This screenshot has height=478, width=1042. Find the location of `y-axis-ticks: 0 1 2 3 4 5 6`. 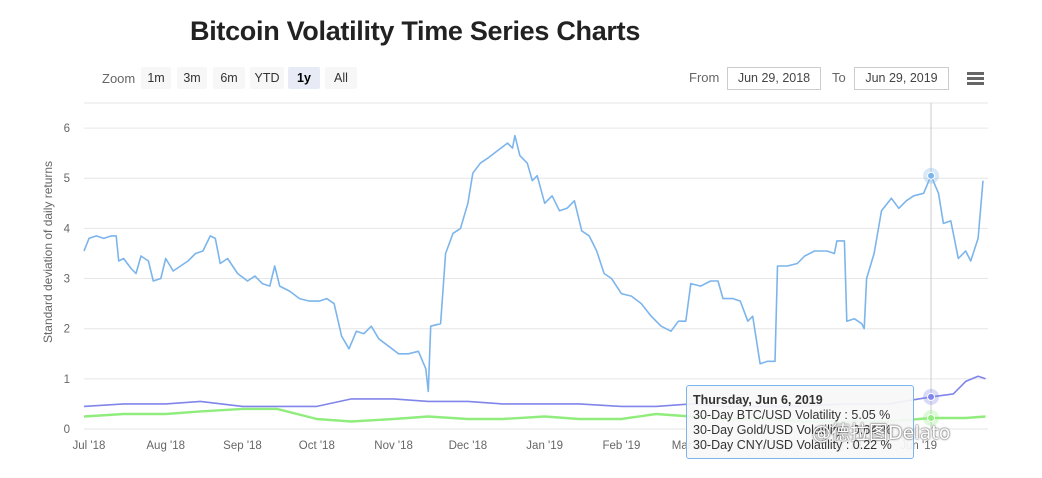

y-axis-ticks: 0 1 2 3 4 5 6 is located at coordinates (67, 279).